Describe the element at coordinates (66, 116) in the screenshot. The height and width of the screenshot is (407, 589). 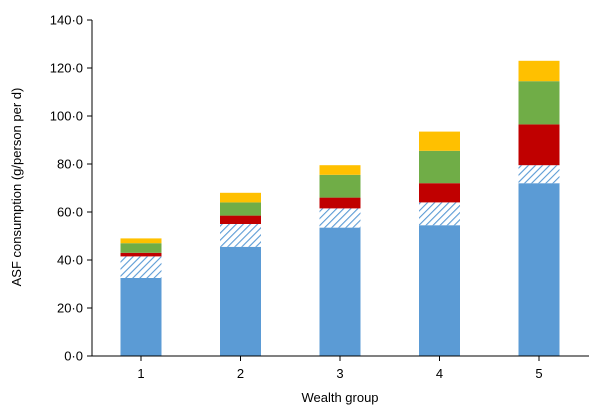
I see `y-tick-label: 100·0` at that location.